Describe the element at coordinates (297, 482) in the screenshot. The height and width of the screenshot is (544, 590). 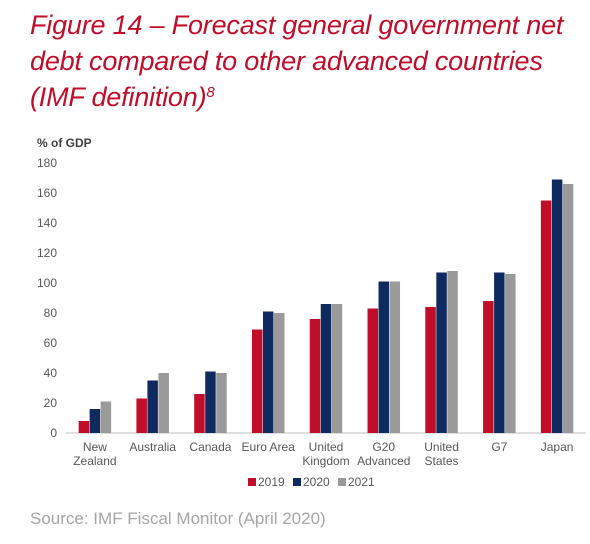
I see `legend-swatch-2020` at that location.